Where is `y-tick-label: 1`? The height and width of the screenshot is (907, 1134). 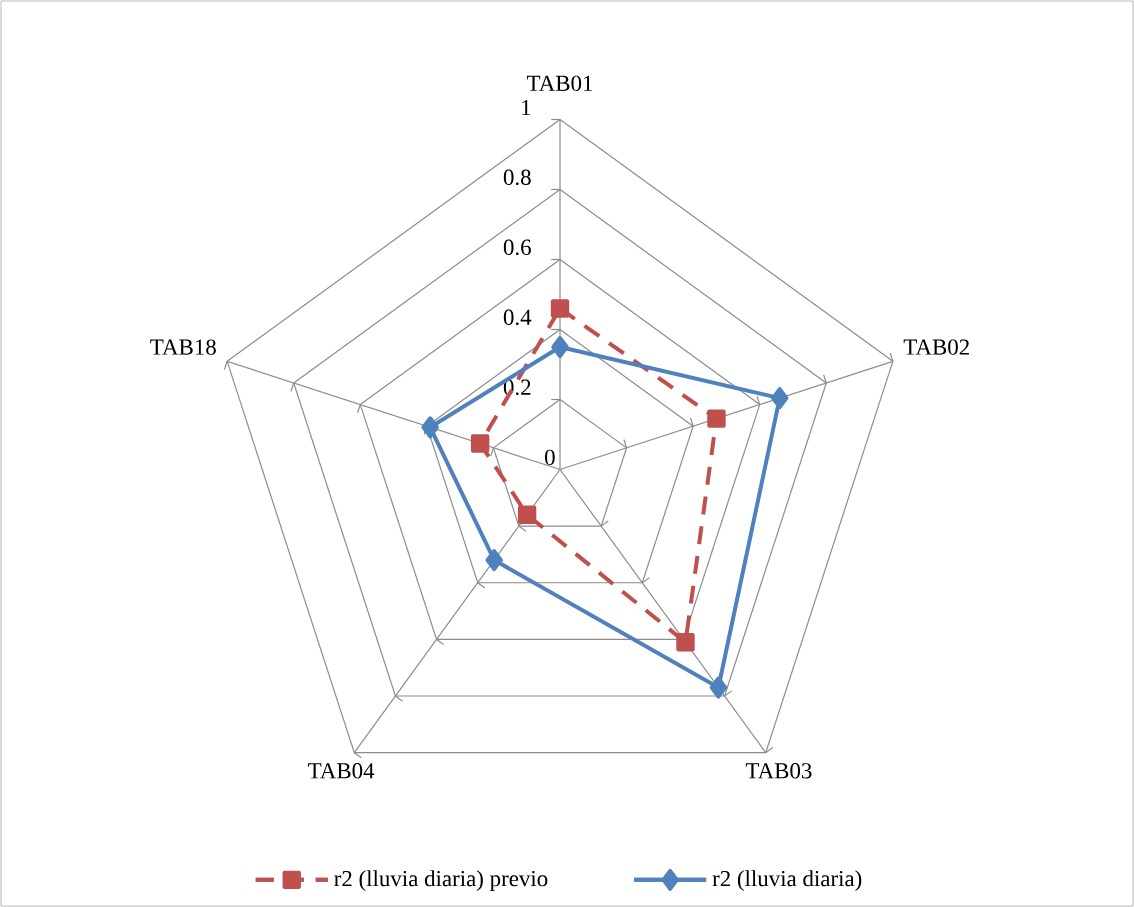
y-tick-label: 1 is located at coordinates (526, 107).